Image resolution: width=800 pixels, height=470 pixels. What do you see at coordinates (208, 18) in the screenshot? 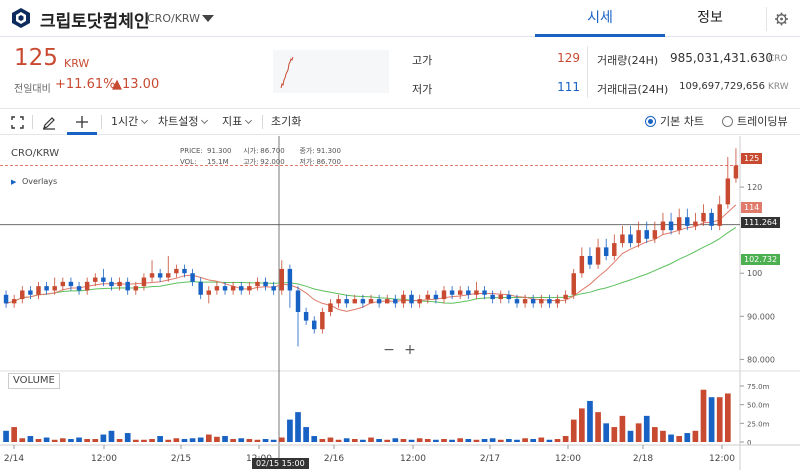
I see `pair-dropdown-icon` at bounding box center [208, 18].